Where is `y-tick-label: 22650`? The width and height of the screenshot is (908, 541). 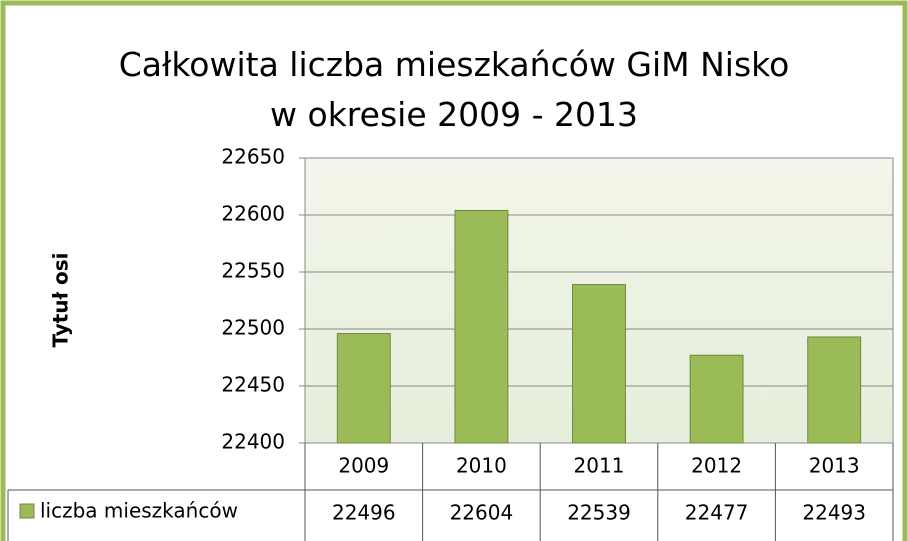
y-tick-label: 22650 is located at coordinates (253, 157).